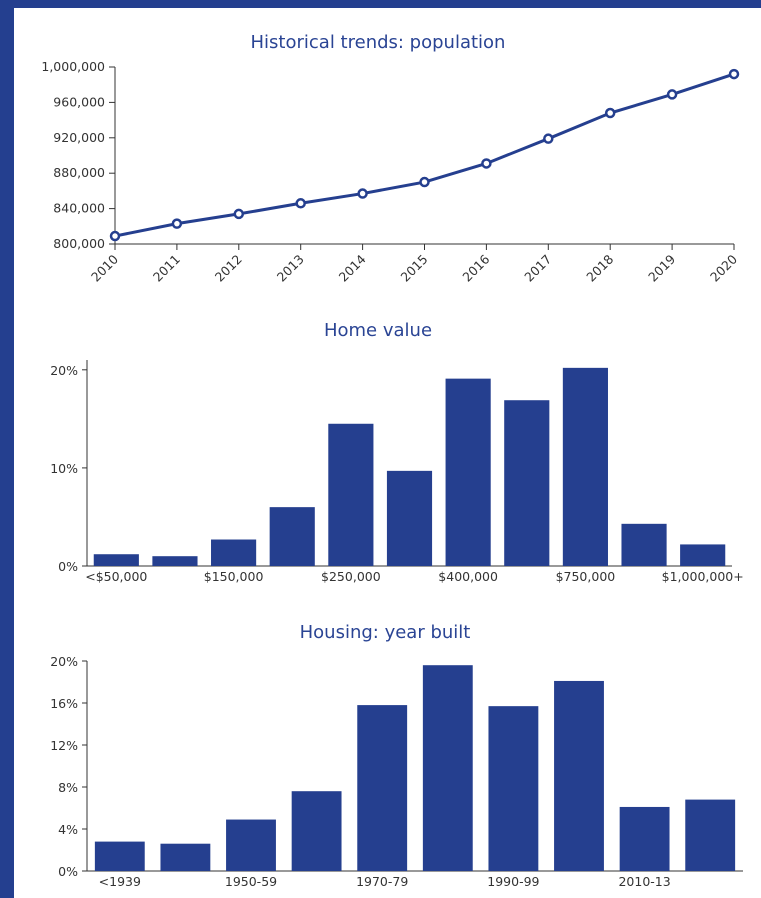 The height and width of the screenshot is (898, 761). Describe the element at coordinates (64, 745) in the screenshot. I see `y-tick-label: 12%` at that location.